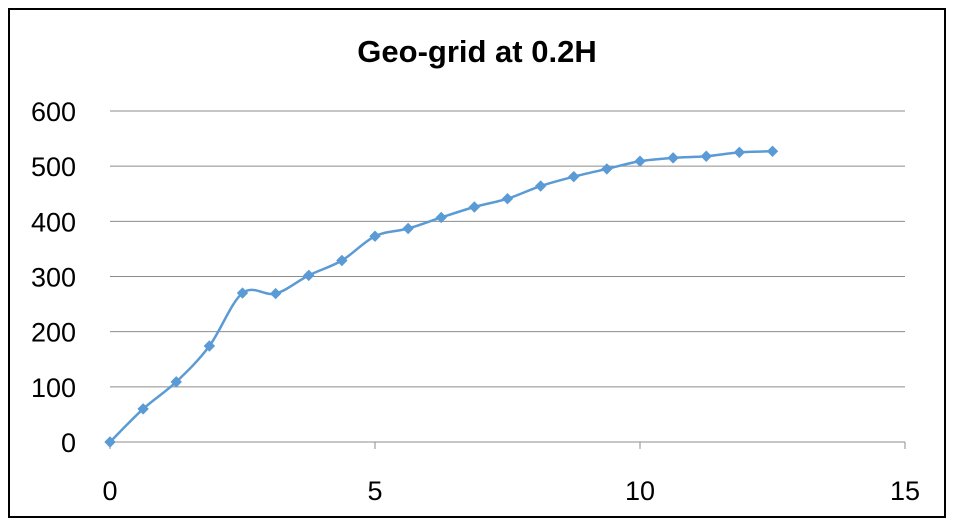 The width and height of the screenshot is (962, 525). What do you see at coordinates (374, 491) in the screenshot?
I see `x-tick-label: 5` at bounding box center [374, 491].